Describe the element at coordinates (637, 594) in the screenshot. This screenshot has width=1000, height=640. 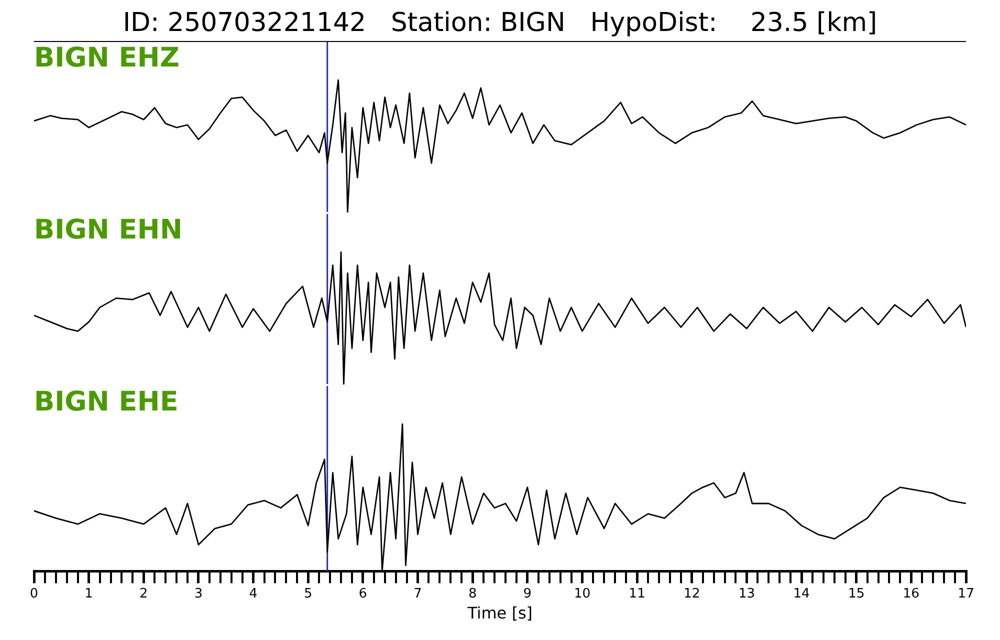
I see `x-tick-label: 11` at that location.